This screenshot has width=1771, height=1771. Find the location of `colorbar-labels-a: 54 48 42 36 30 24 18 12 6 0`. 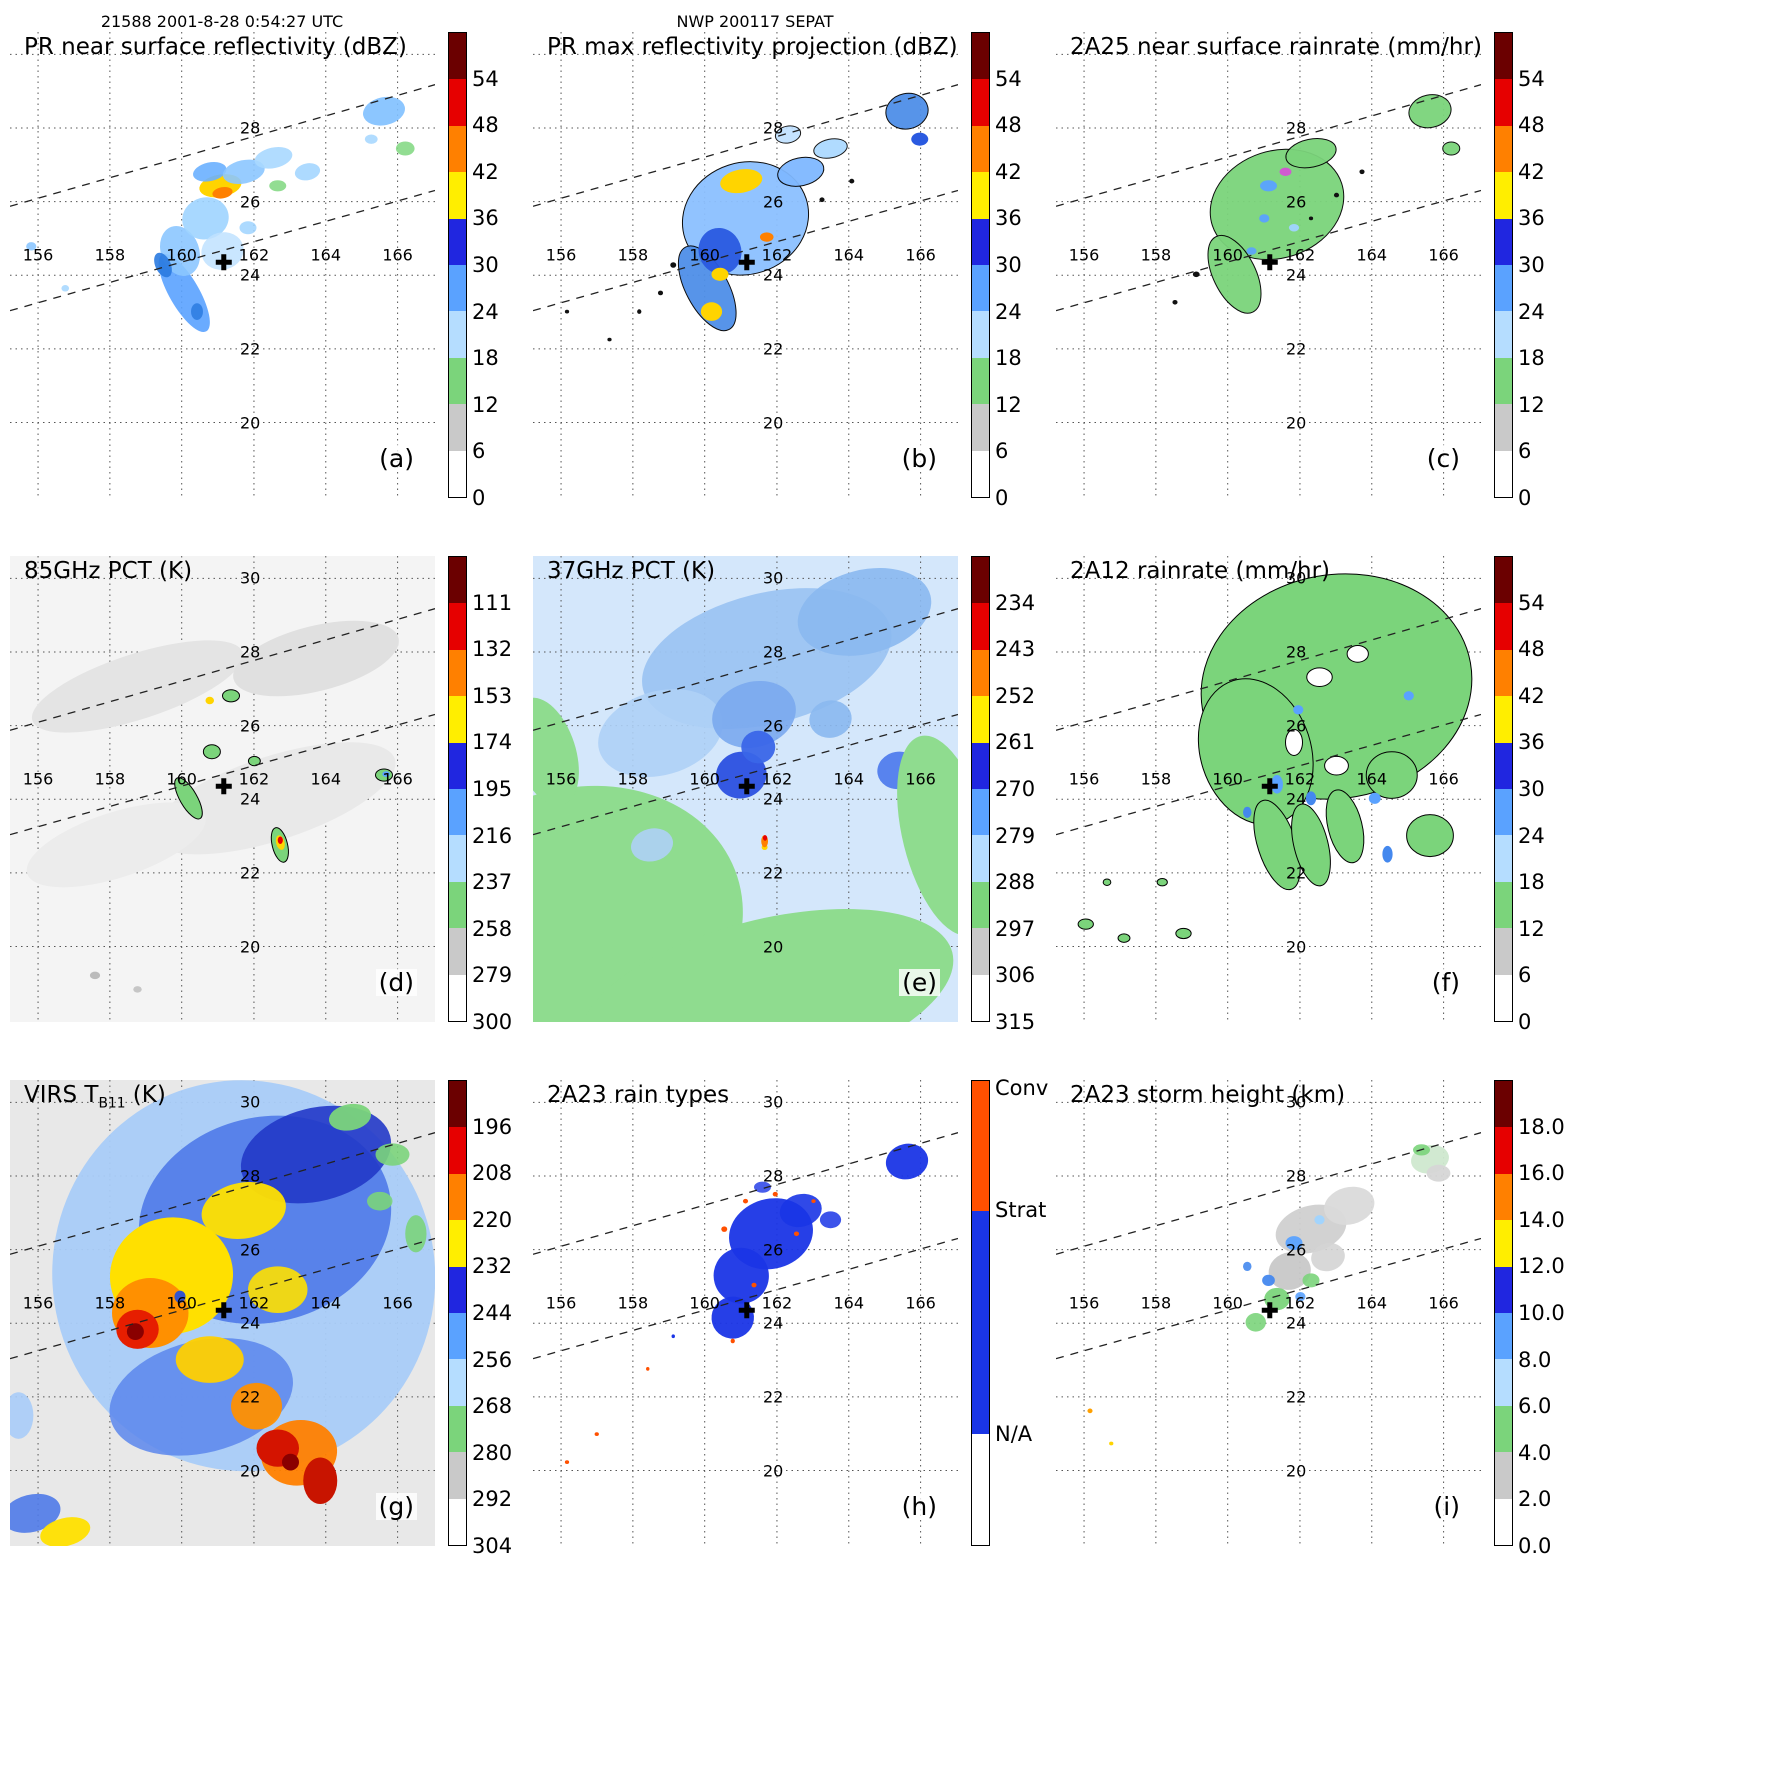

colorbar-labels-a: 54 48 42 36 30 24 18 12 6 0 is located at coordinates (517, 271).